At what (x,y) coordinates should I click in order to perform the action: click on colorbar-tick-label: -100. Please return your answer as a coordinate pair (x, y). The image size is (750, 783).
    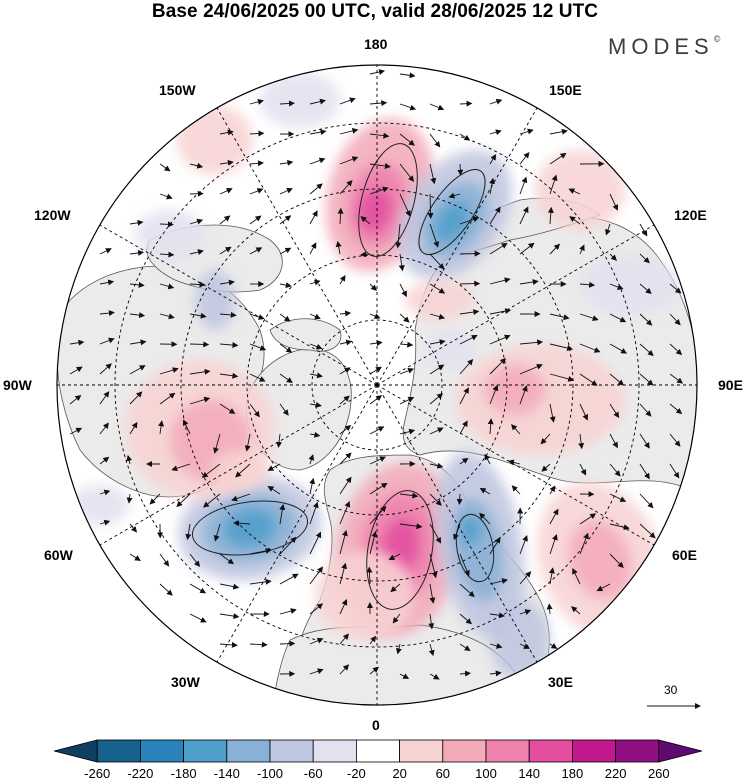
    Looking at the image, I should click on (270, 773).